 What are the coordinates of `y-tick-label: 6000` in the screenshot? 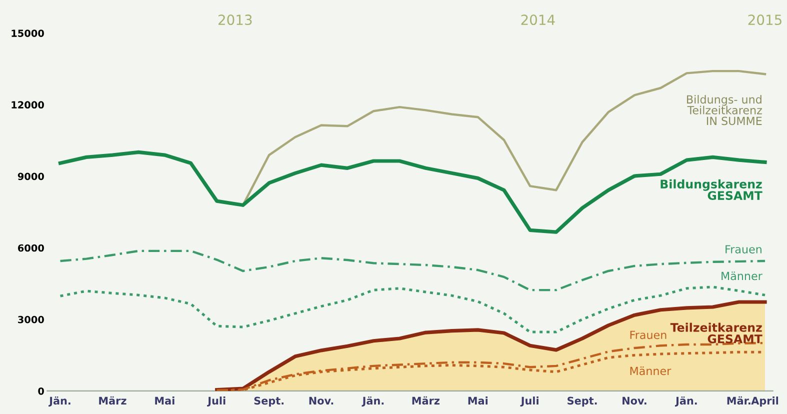 It's located at (31, 248).